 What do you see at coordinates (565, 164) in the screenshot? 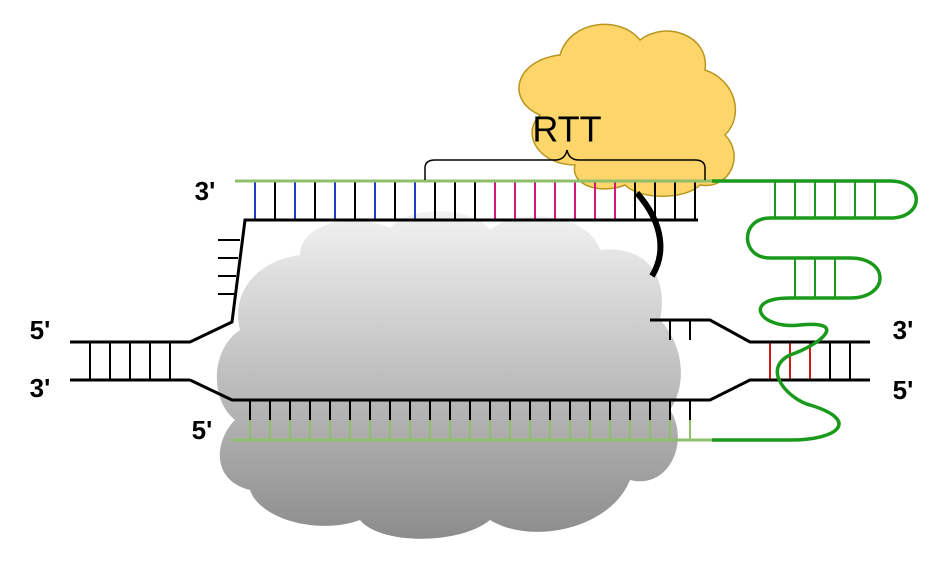
I see `brace` at bounding box center [565, 164].